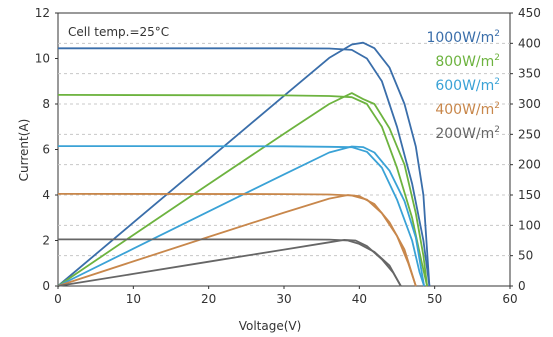 This screenshot has width=553, height=337. What do you see at coordinates (529, 74) in the screenshot?
I see `y-right-tick-label: 350` at bounding box center [529, 74].